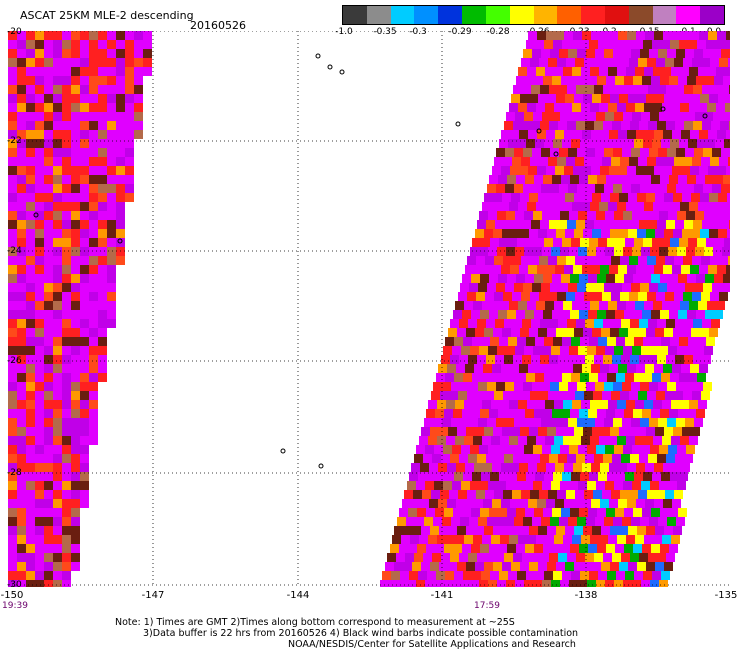 Image resolution: width=740 pixels, height=650 pixels. What do you see at coordinates (586, 595) in the screenshot?
I see `lon-label: -138` at bounding box center [586, 595].